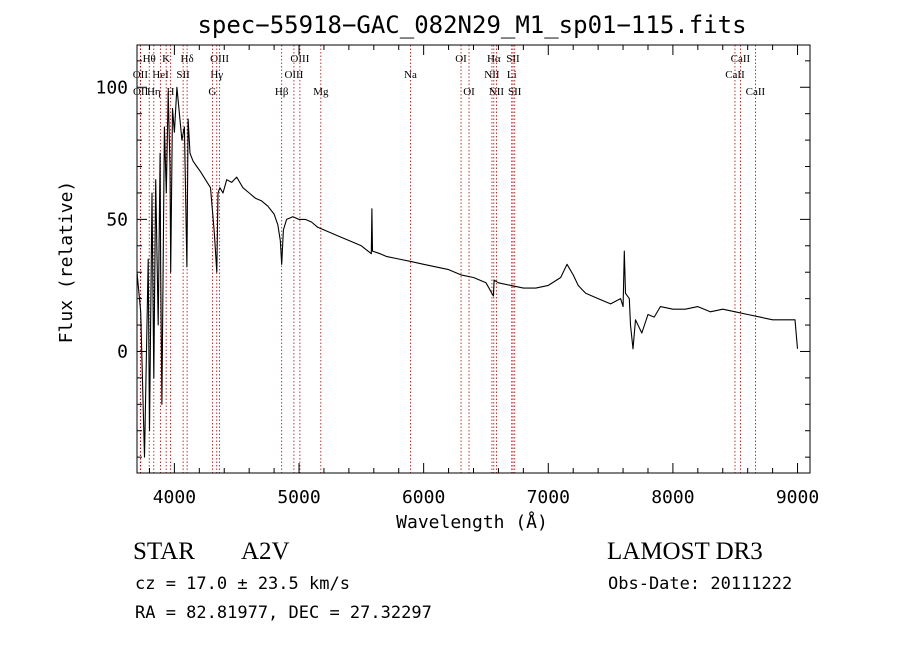  What do you see at coordinates (66, 262) in the screenshot?
I see `y-axis-label: Flux (relative)` at bounding box center [66, 262].